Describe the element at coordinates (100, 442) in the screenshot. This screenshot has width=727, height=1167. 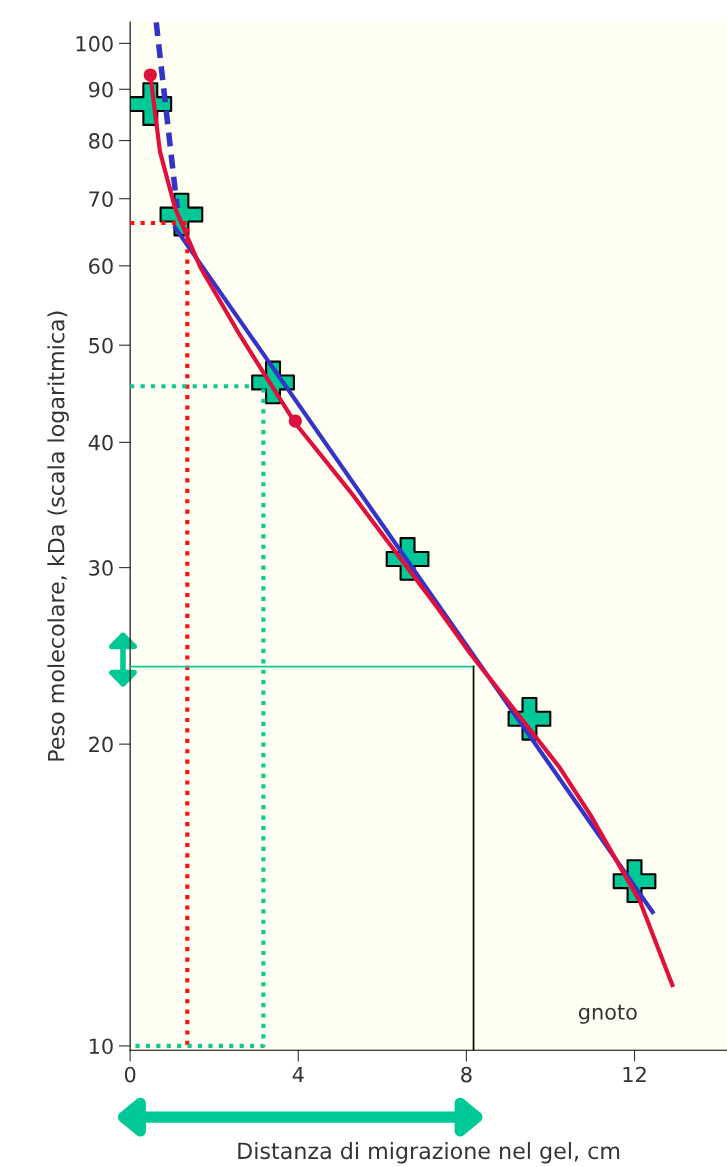
I see `y-tick-label: 40` at that location.